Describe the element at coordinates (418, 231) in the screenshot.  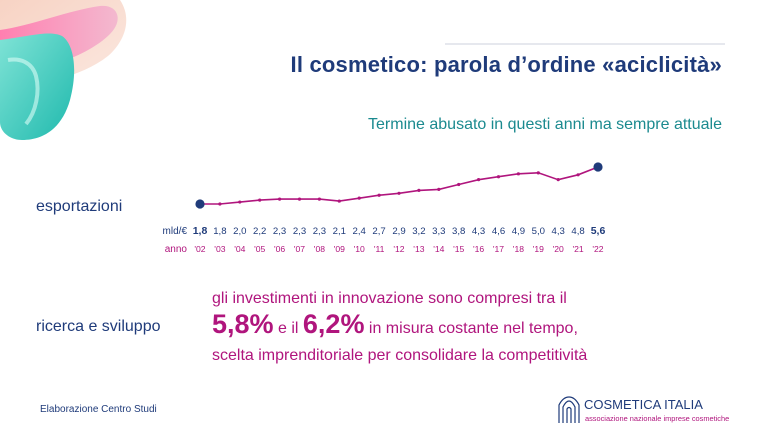
I see `chart-value-label: 3,2` at that location.